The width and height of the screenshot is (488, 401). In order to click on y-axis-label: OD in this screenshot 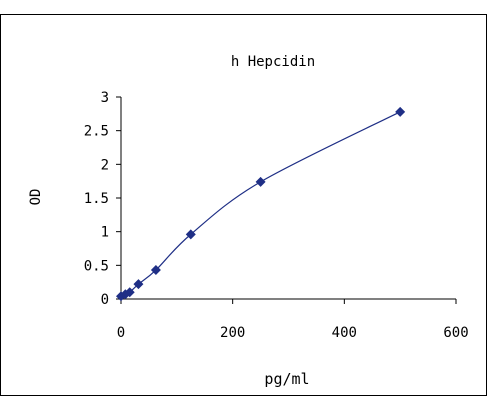, I will do `click(36, 197)`.